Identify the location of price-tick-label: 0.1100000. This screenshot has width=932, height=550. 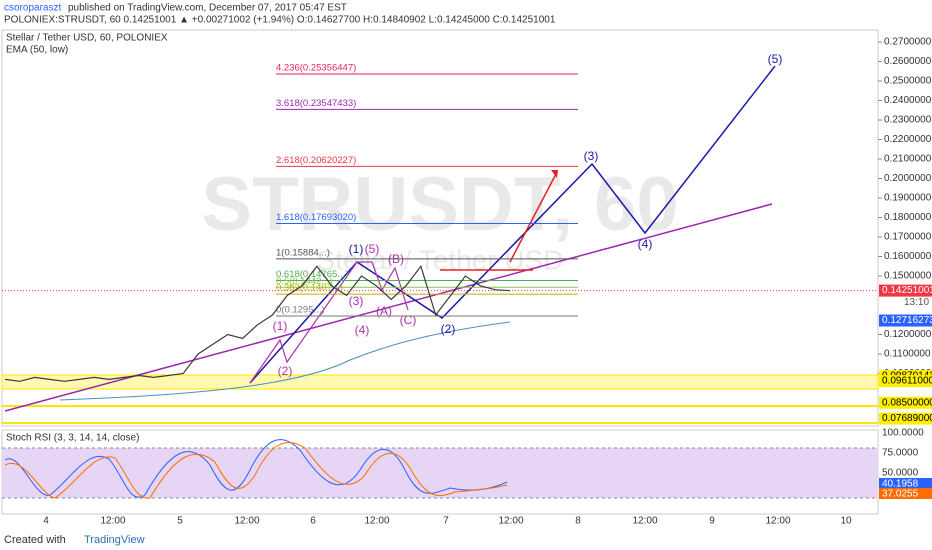
(907, 354).